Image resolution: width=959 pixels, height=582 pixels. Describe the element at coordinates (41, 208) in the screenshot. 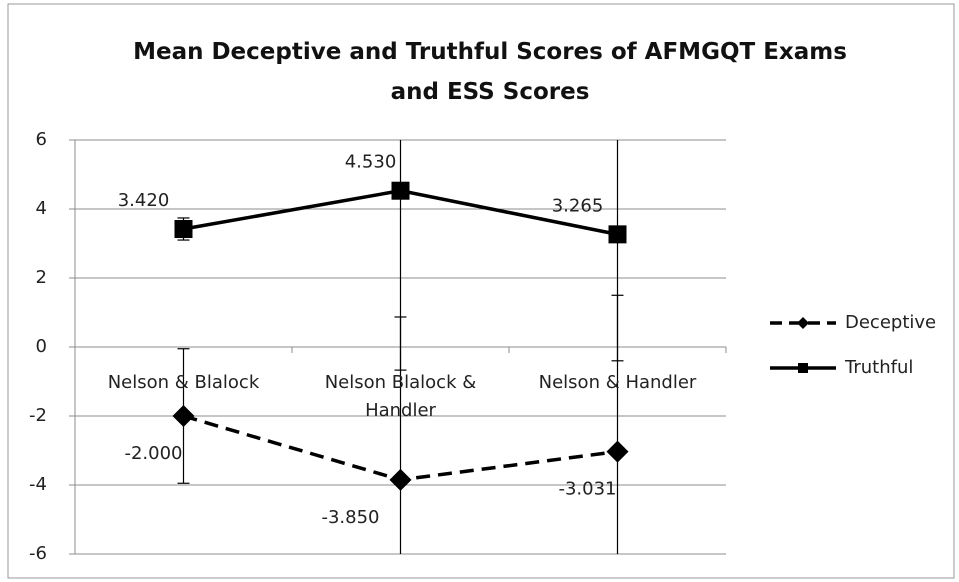

I see `y-tick-label: 4` at that location.